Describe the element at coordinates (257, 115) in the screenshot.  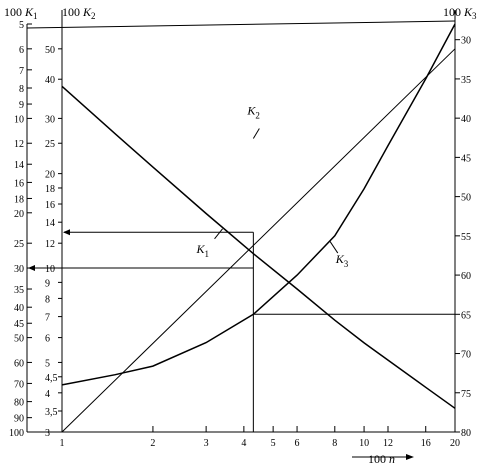
I see `curve-label-sub-k2: 2` at that location.